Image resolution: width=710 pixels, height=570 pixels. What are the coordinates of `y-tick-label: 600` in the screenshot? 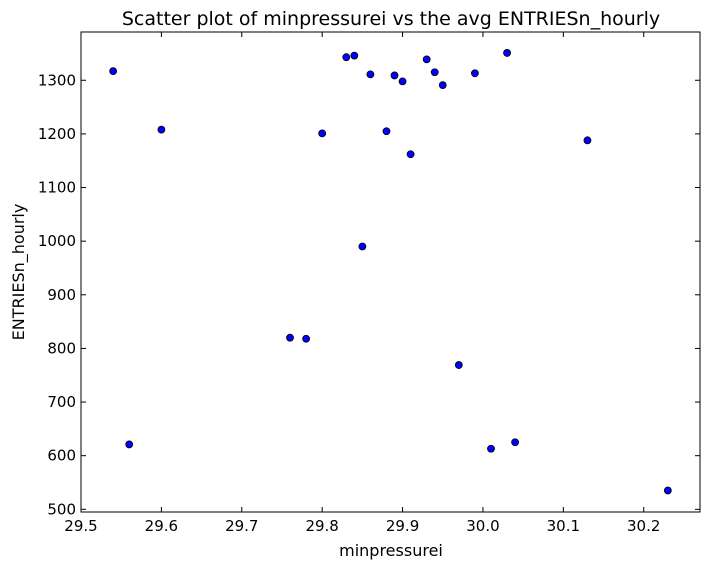 It's located at (61, 456).